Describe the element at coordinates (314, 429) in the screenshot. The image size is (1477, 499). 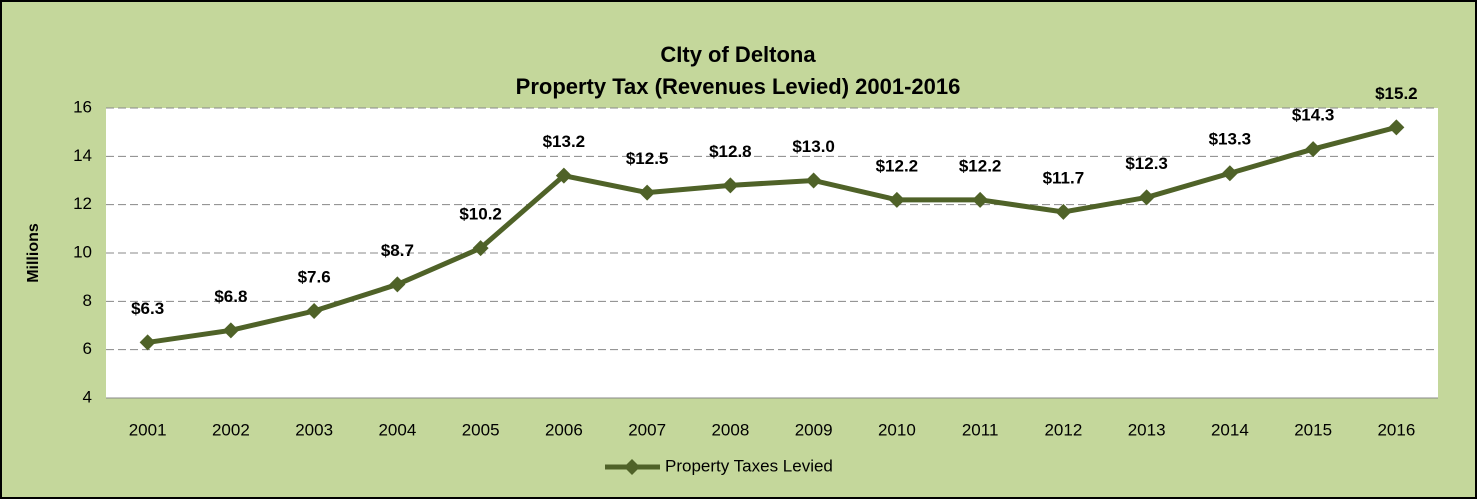
I see `x-tick-label: 2003` at that location.